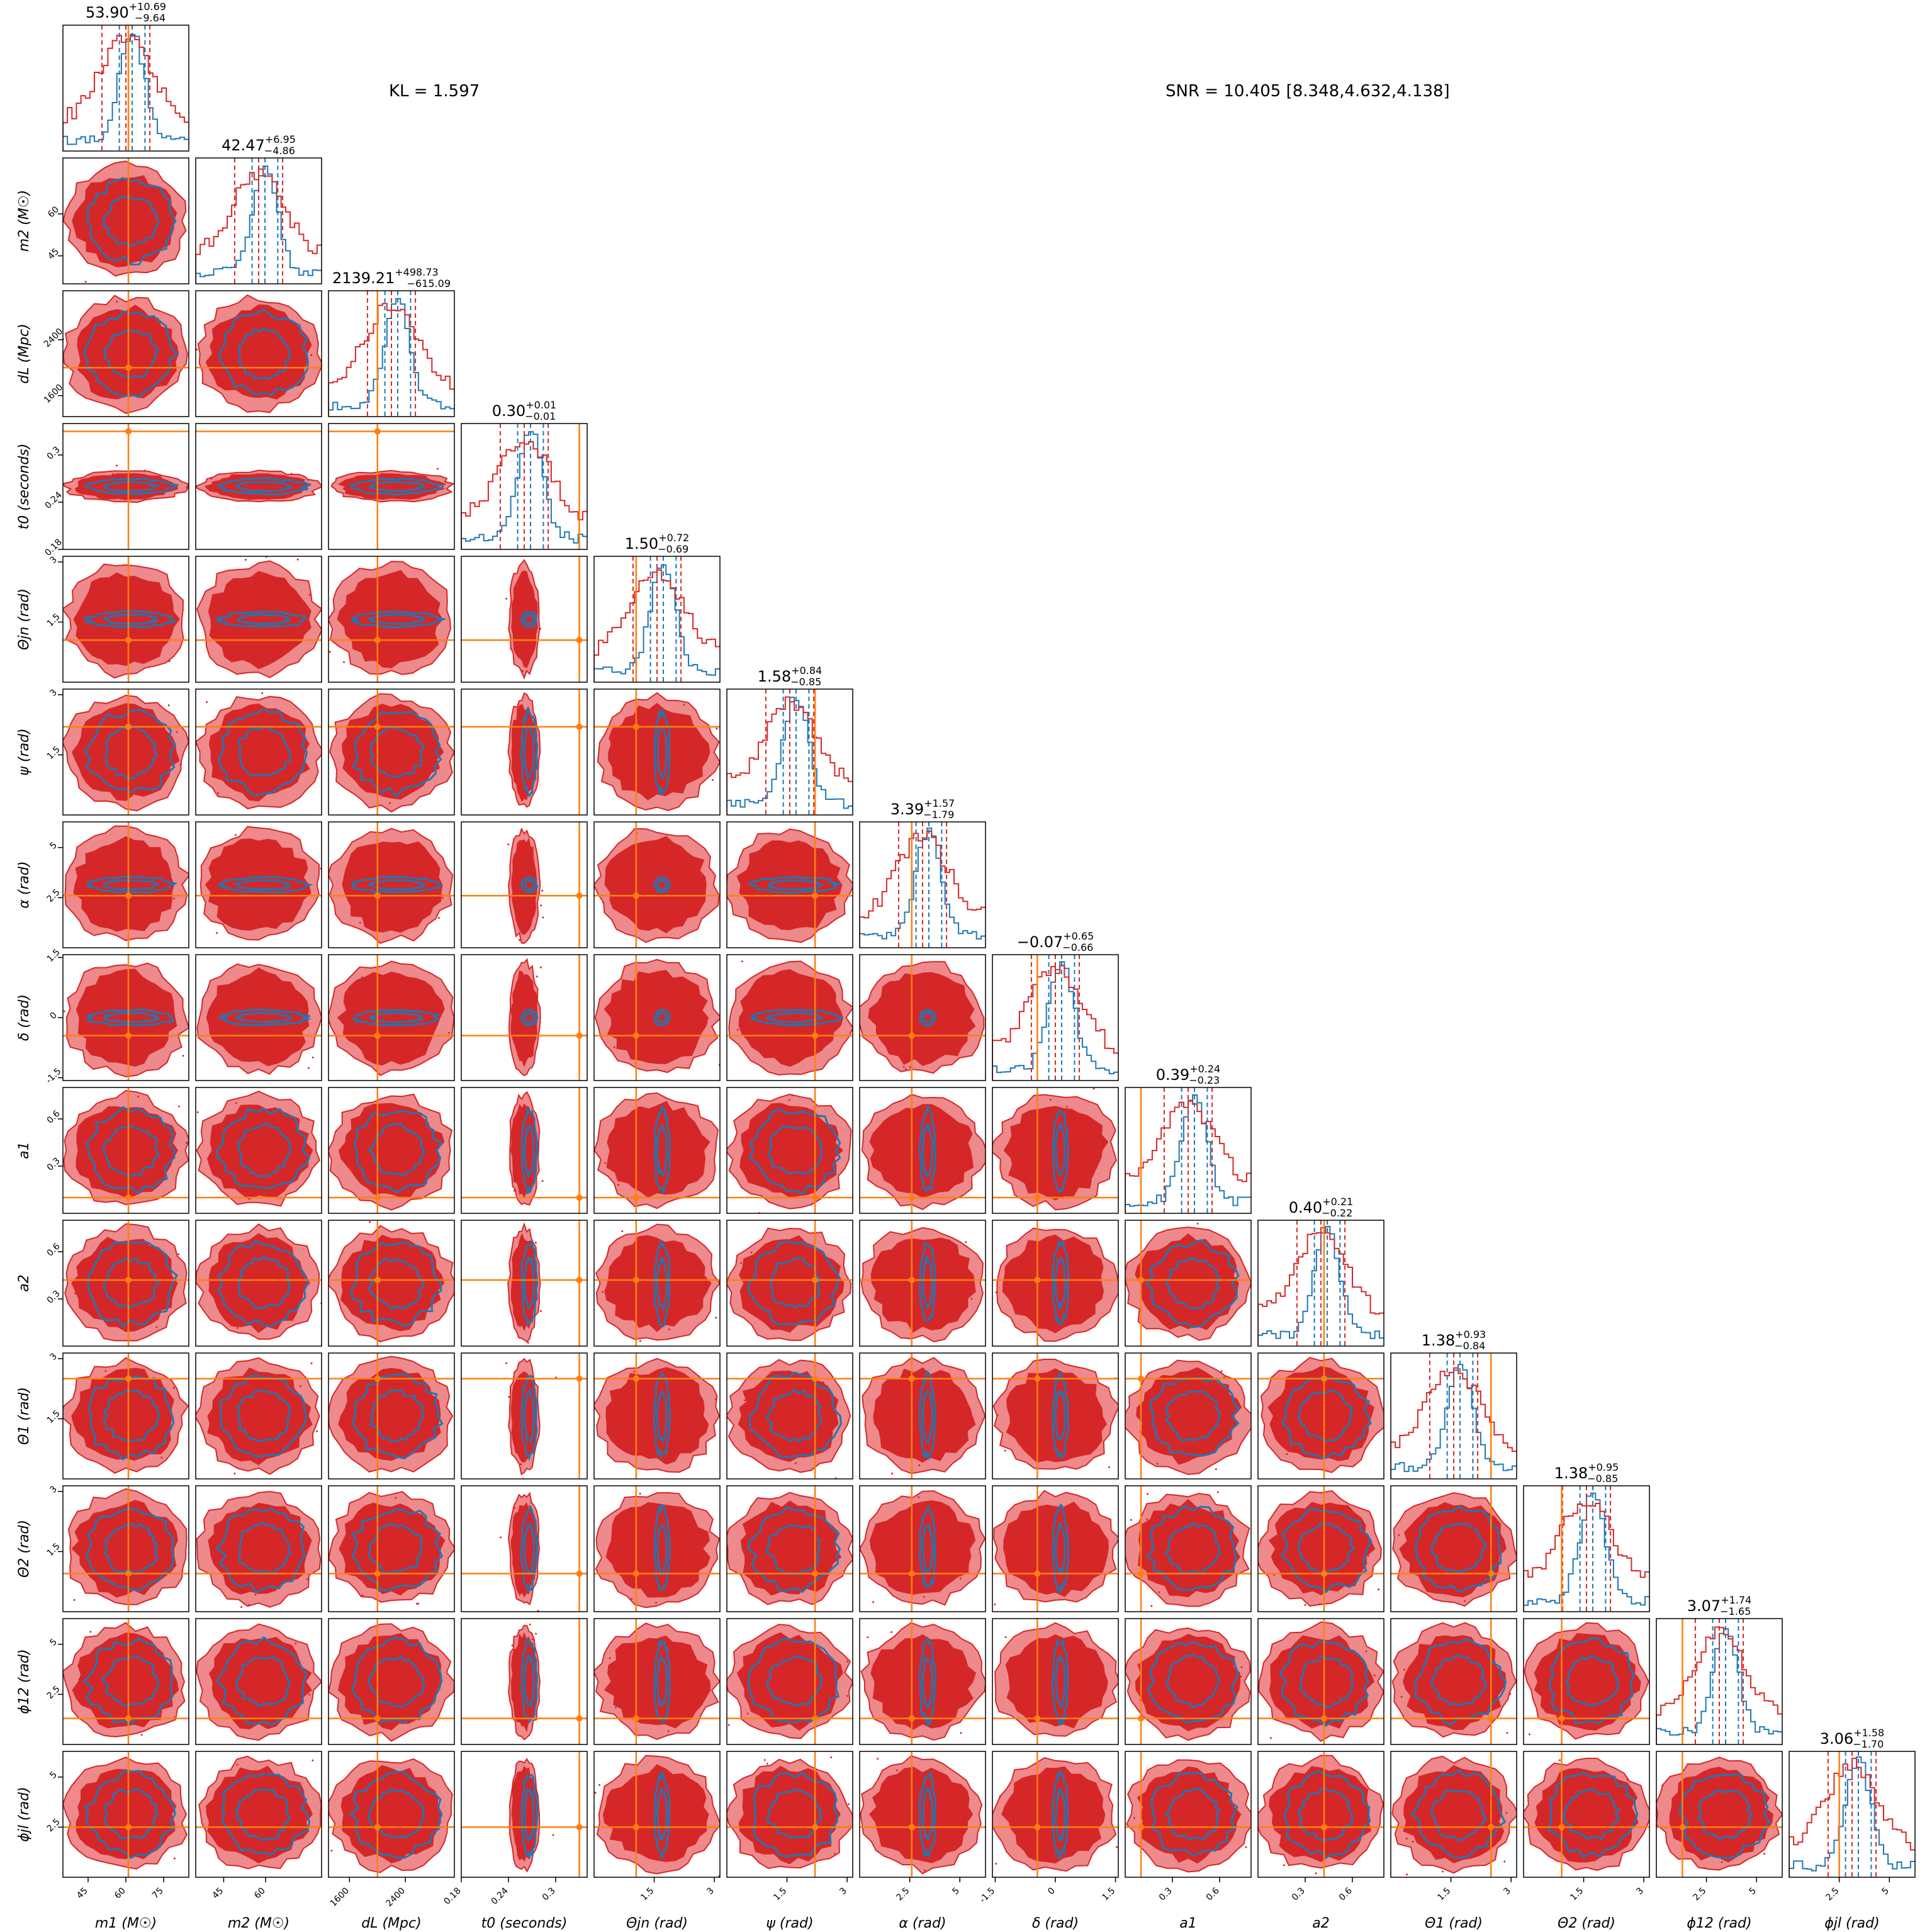  Describe the element at coordinates (53, 453) in the screenshot. I see `y-tick-label: 0.3` at that location.